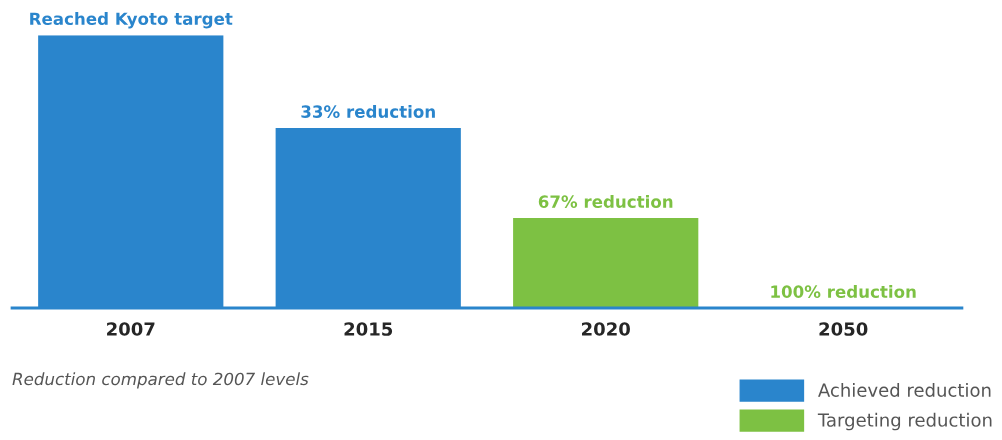  I want to click on annotation: 67% reduction, so click(605, 201).